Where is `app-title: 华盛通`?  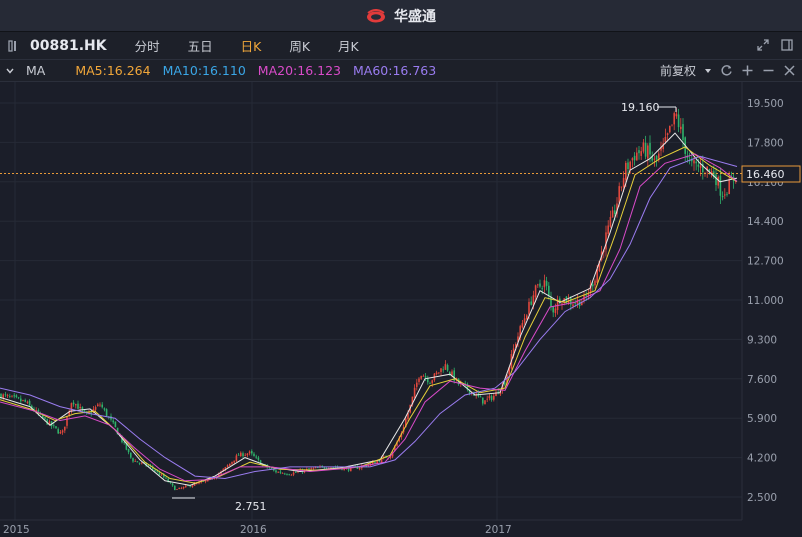 app-title: 华盛通 is located at coordinates (415, 16).